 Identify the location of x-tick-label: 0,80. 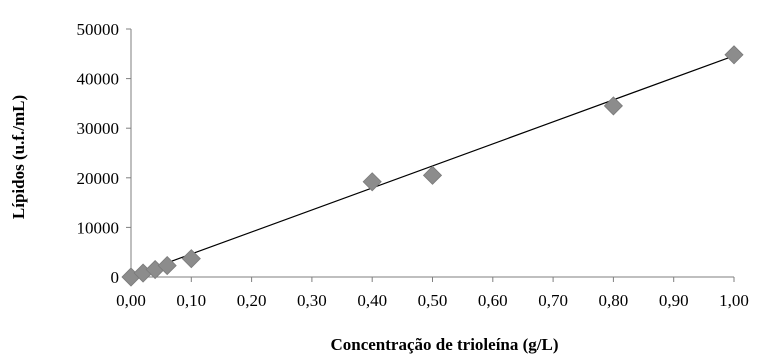
(614, 300).